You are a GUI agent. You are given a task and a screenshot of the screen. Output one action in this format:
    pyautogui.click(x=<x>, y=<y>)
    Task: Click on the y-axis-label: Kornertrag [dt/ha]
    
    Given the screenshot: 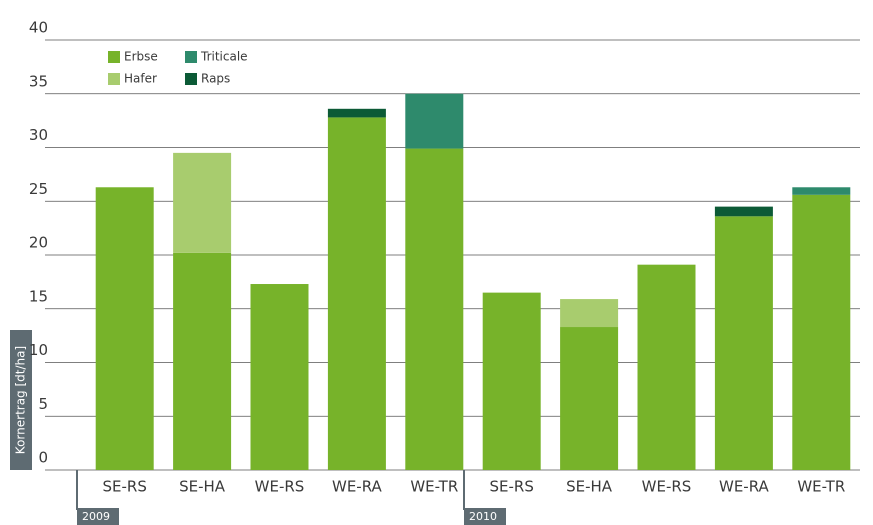 What is the action you would take?
    pyautogui.click(x=21, y=400)
    